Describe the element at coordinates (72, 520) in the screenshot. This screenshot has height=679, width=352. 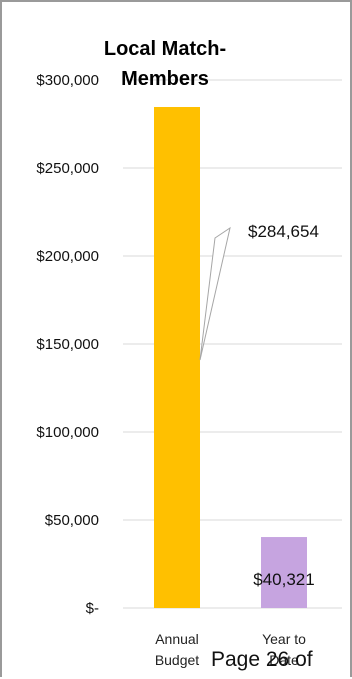
I see `y-tick-label: $50,000` at that location.